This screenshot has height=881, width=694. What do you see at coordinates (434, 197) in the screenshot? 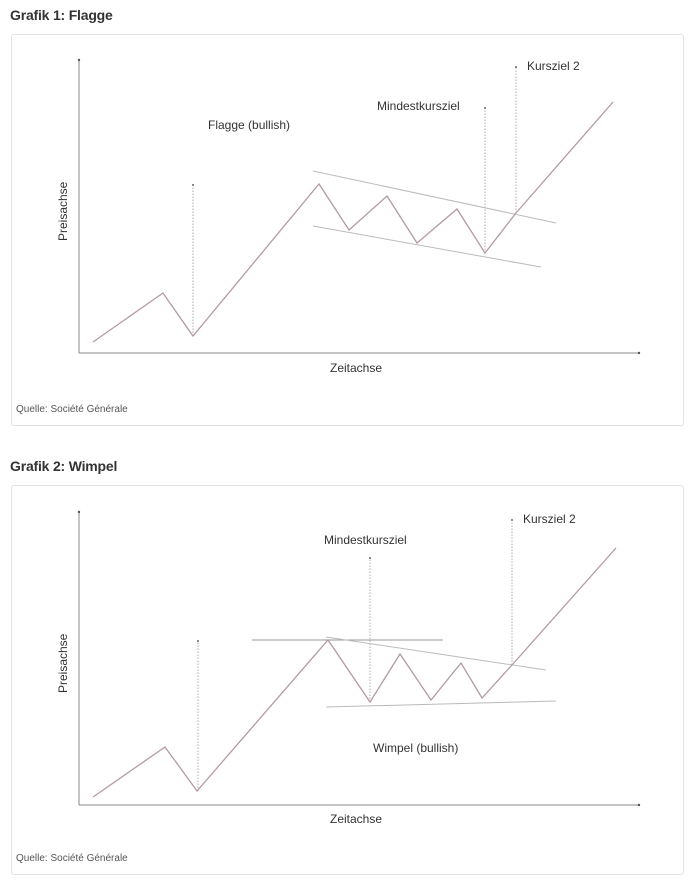
I see `upper-channel-line` at bounding box center [434, 197].